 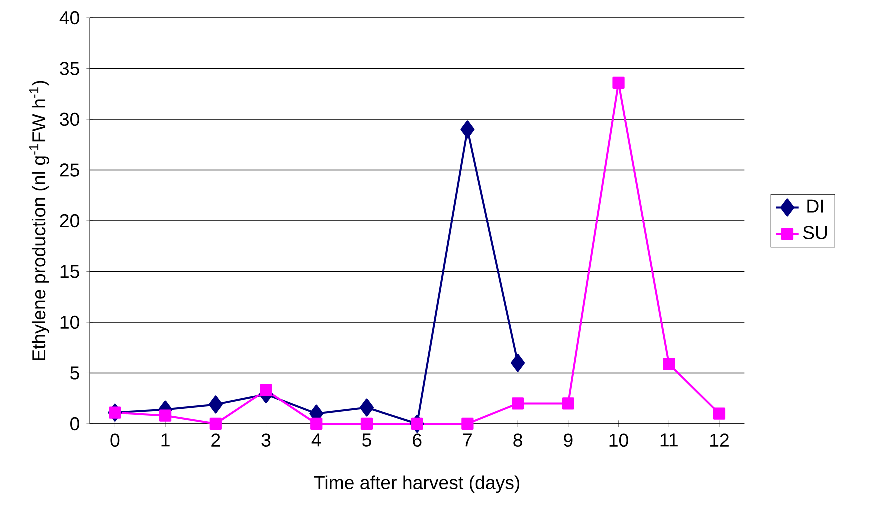 What do you see at coordinates (417, 485) in the screenshot?
I see `x-axis-title: Time after harvest (days)` at bounding box center [417, 485].